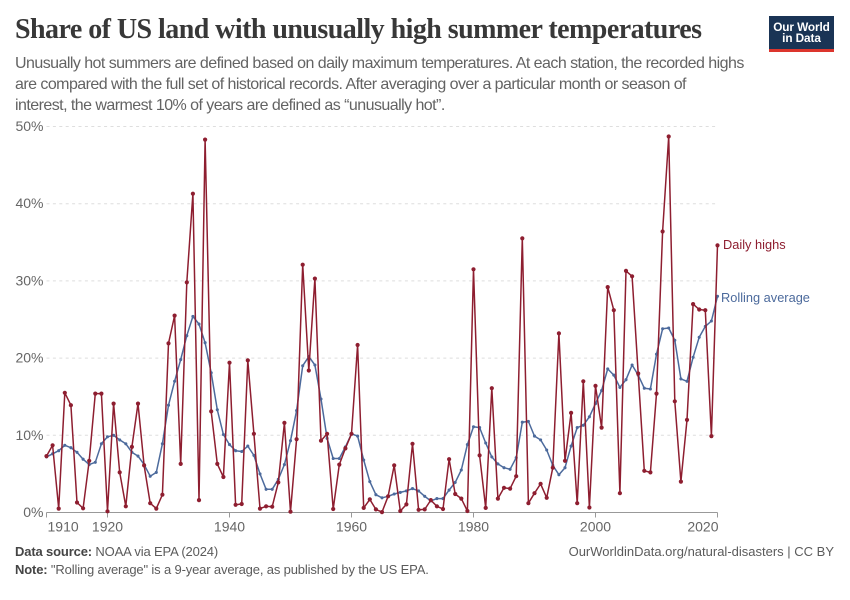 Image resolution: width=850 pixels, height=600 pixels. I want to click on svg-text: 30%, so click(29, 280).